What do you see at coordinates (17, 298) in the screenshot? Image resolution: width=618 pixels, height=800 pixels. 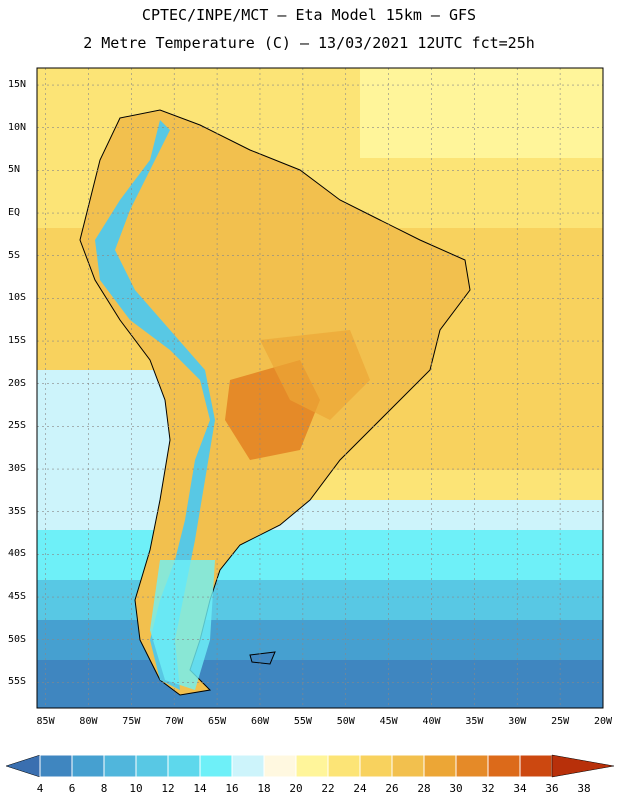 I see `lat-label: 10S` at bounding box center [17, 298].